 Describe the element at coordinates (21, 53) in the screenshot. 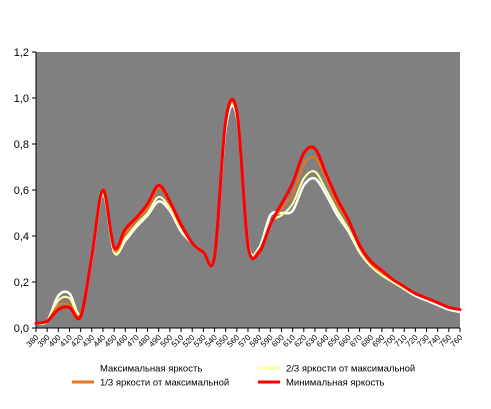

I see `y-tick-label: 1,2` at that location.